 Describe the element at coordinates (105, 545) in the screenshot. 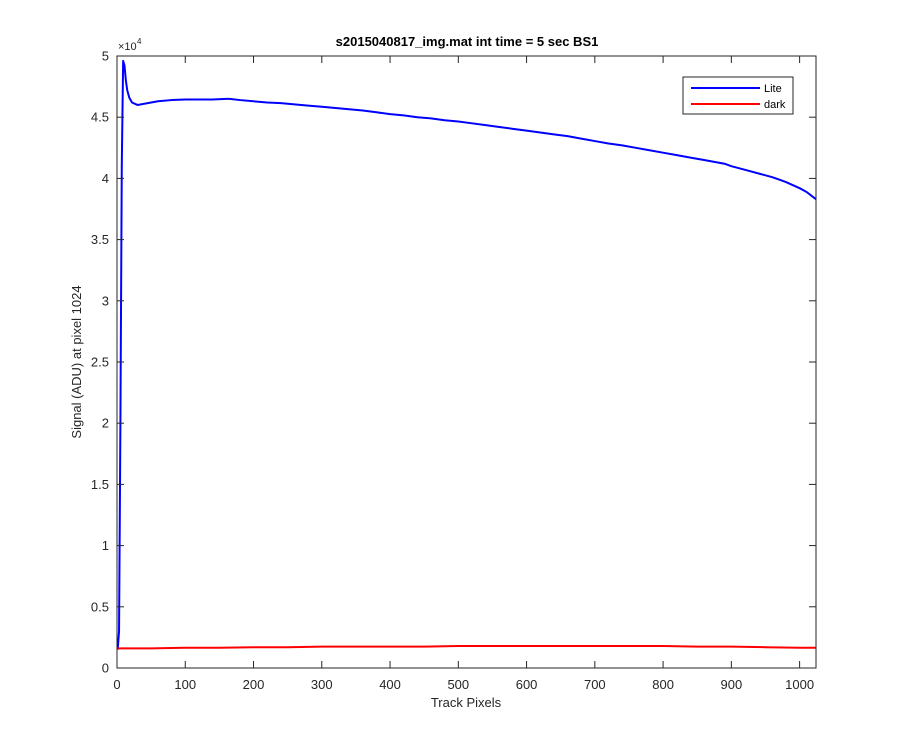

I see `y-tick-label: 1` at that location.